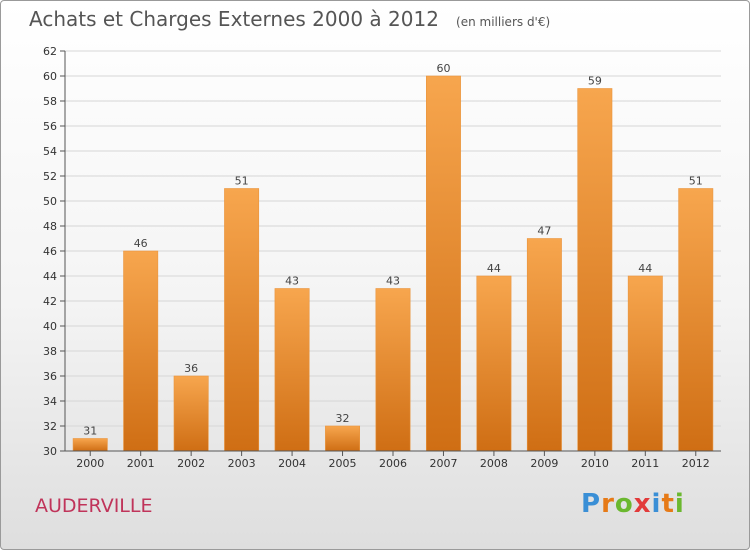 The height and width of the screenshot is (550, 750). Describe the element at coordinates (234, 19) in the screenshot. I see `chart-title: Achats et Charges Externes 2000 à 2012` at that location.